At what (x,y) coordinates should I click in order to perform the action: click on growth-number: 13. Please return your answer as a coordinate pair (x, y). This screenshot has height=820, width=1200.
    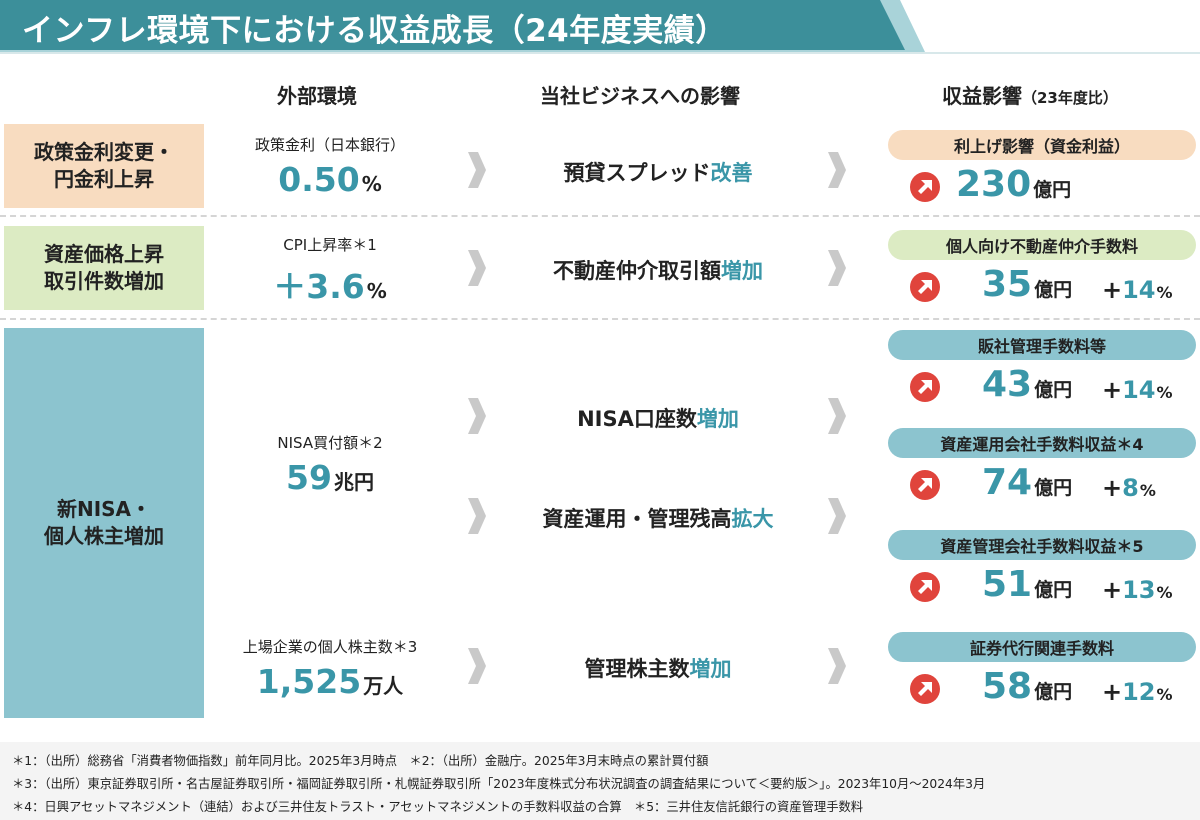
    Looking at the image, I should click on (1139, 590).